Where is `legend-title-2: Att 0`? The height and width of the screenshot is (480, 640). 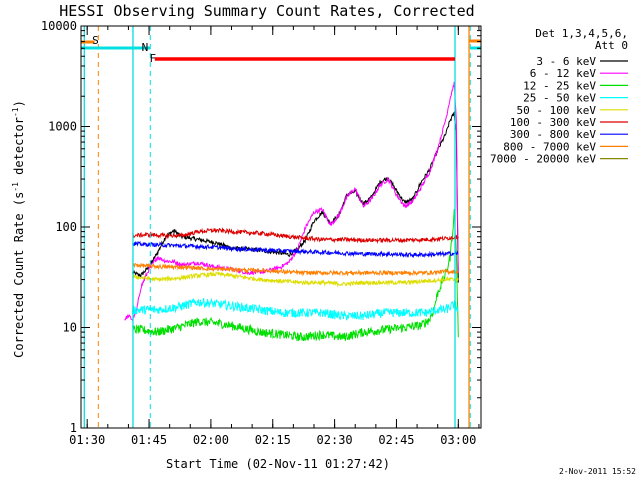 legend-title-2: Att 0 is located at coordinates (611, 45).